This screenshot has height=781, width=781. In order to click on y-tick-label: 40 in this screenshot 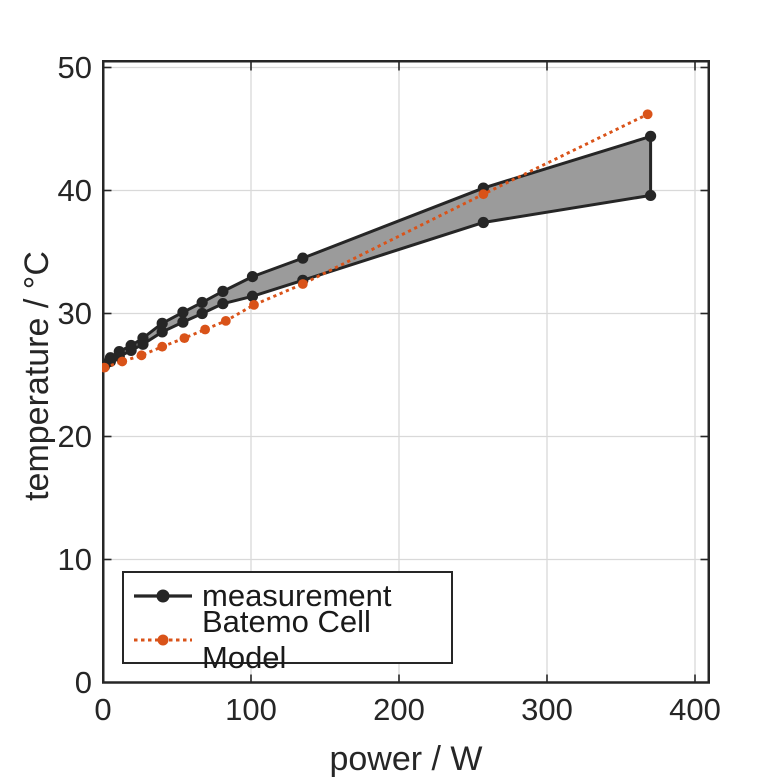, I will do `click(74, 190)`.